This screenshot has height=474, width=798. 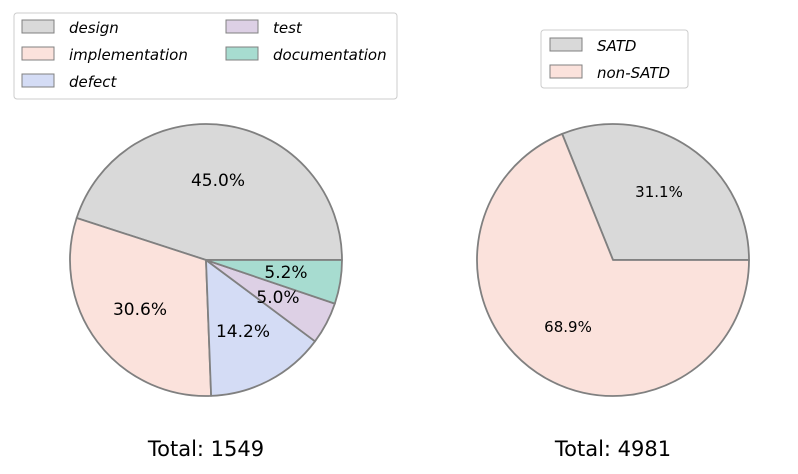 I want to click on slice-label-design: 45.0%, so click(x=218, y=181).